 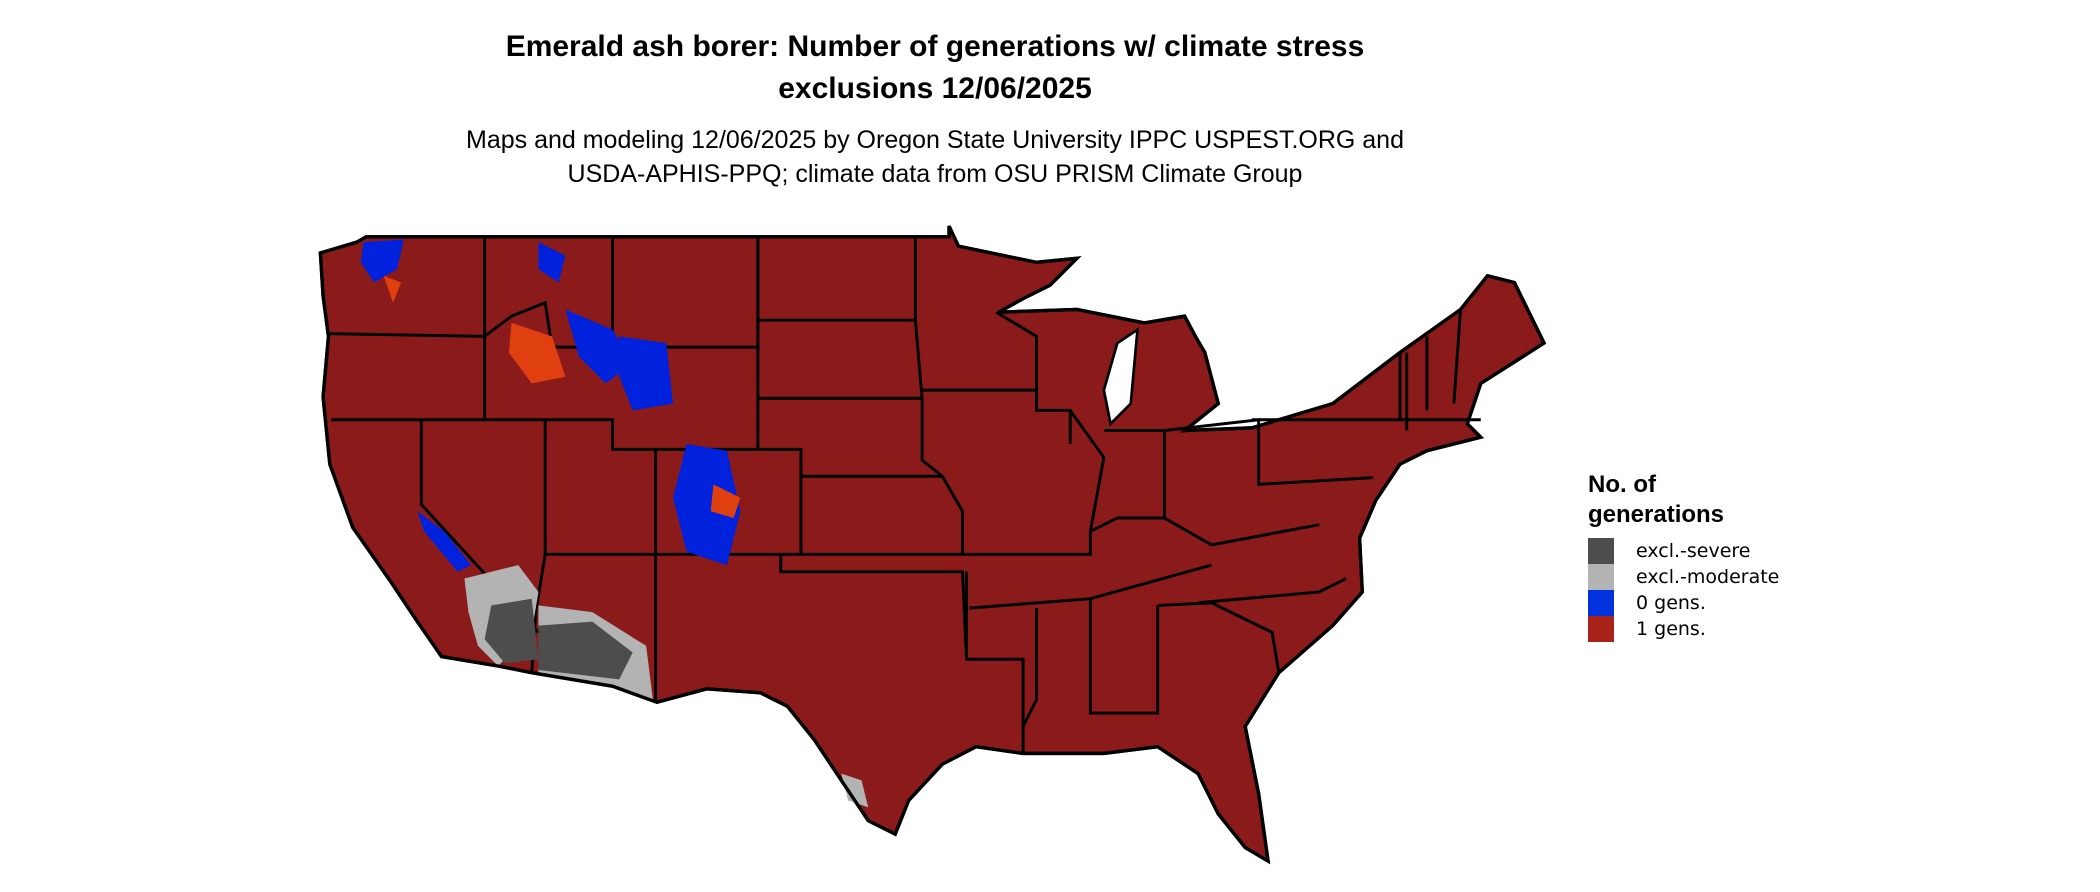 I want to click on legend-title: No. of generations, so click(x=1683, y=500).